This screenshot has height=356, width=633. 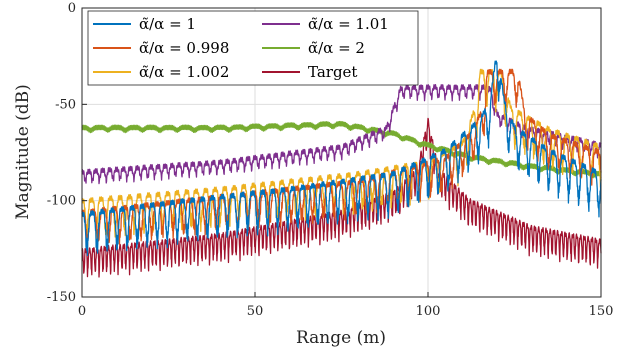 What do you see at coordinates (332, 72) in the screenshot?
I see `legend-entry: Target` at bounding box center [332, 72].